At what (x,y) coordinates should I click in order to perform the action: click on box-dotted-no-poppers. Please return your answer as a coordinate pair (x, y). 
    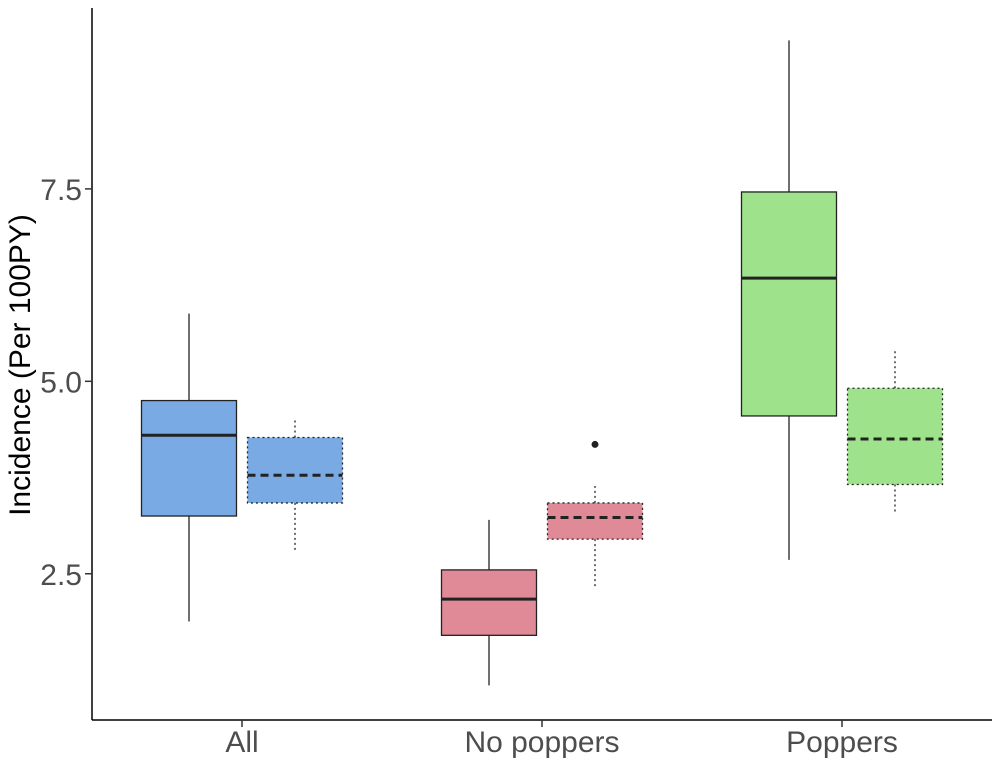
    Looking at the image, I should click on (595, 513).